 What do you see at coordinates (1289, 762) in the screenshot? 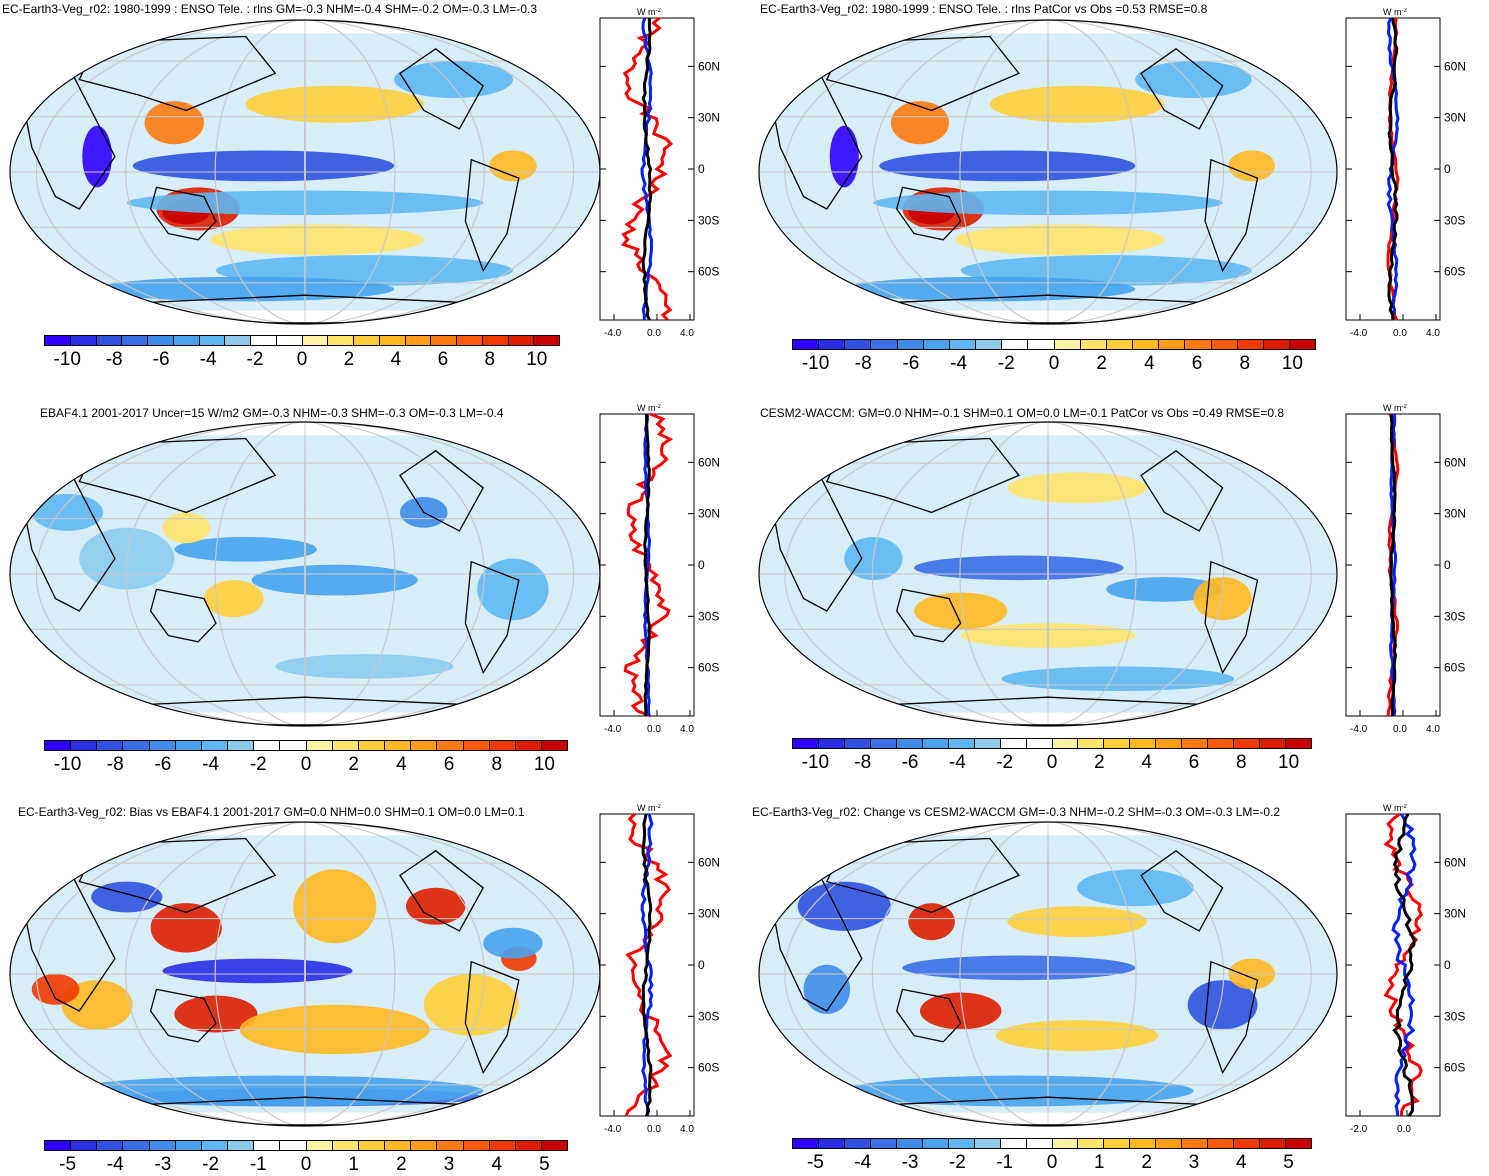
I see `colorbar-tick-label: 10` at bounding box center [1289, 762].